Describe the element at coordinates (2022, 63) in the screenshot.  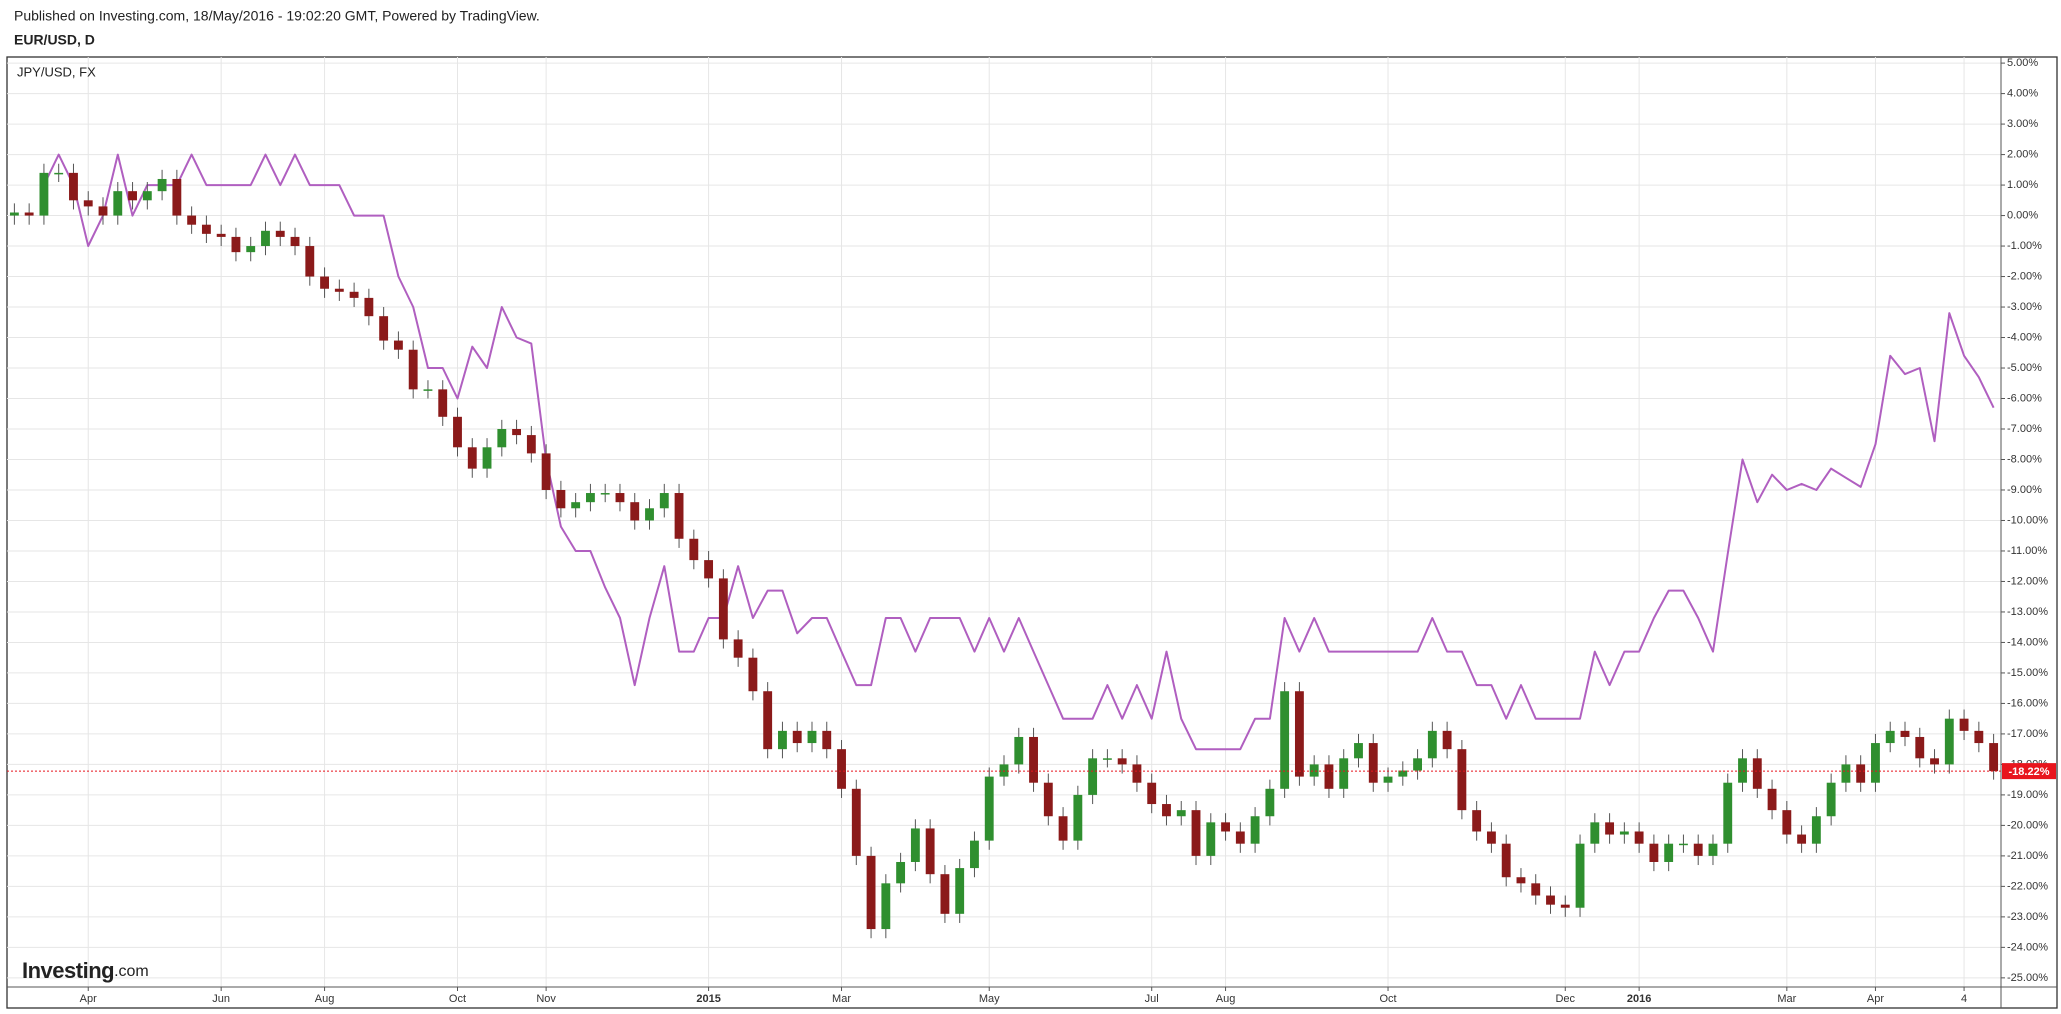
I see `y-tick-label: 5.00%` at that location.